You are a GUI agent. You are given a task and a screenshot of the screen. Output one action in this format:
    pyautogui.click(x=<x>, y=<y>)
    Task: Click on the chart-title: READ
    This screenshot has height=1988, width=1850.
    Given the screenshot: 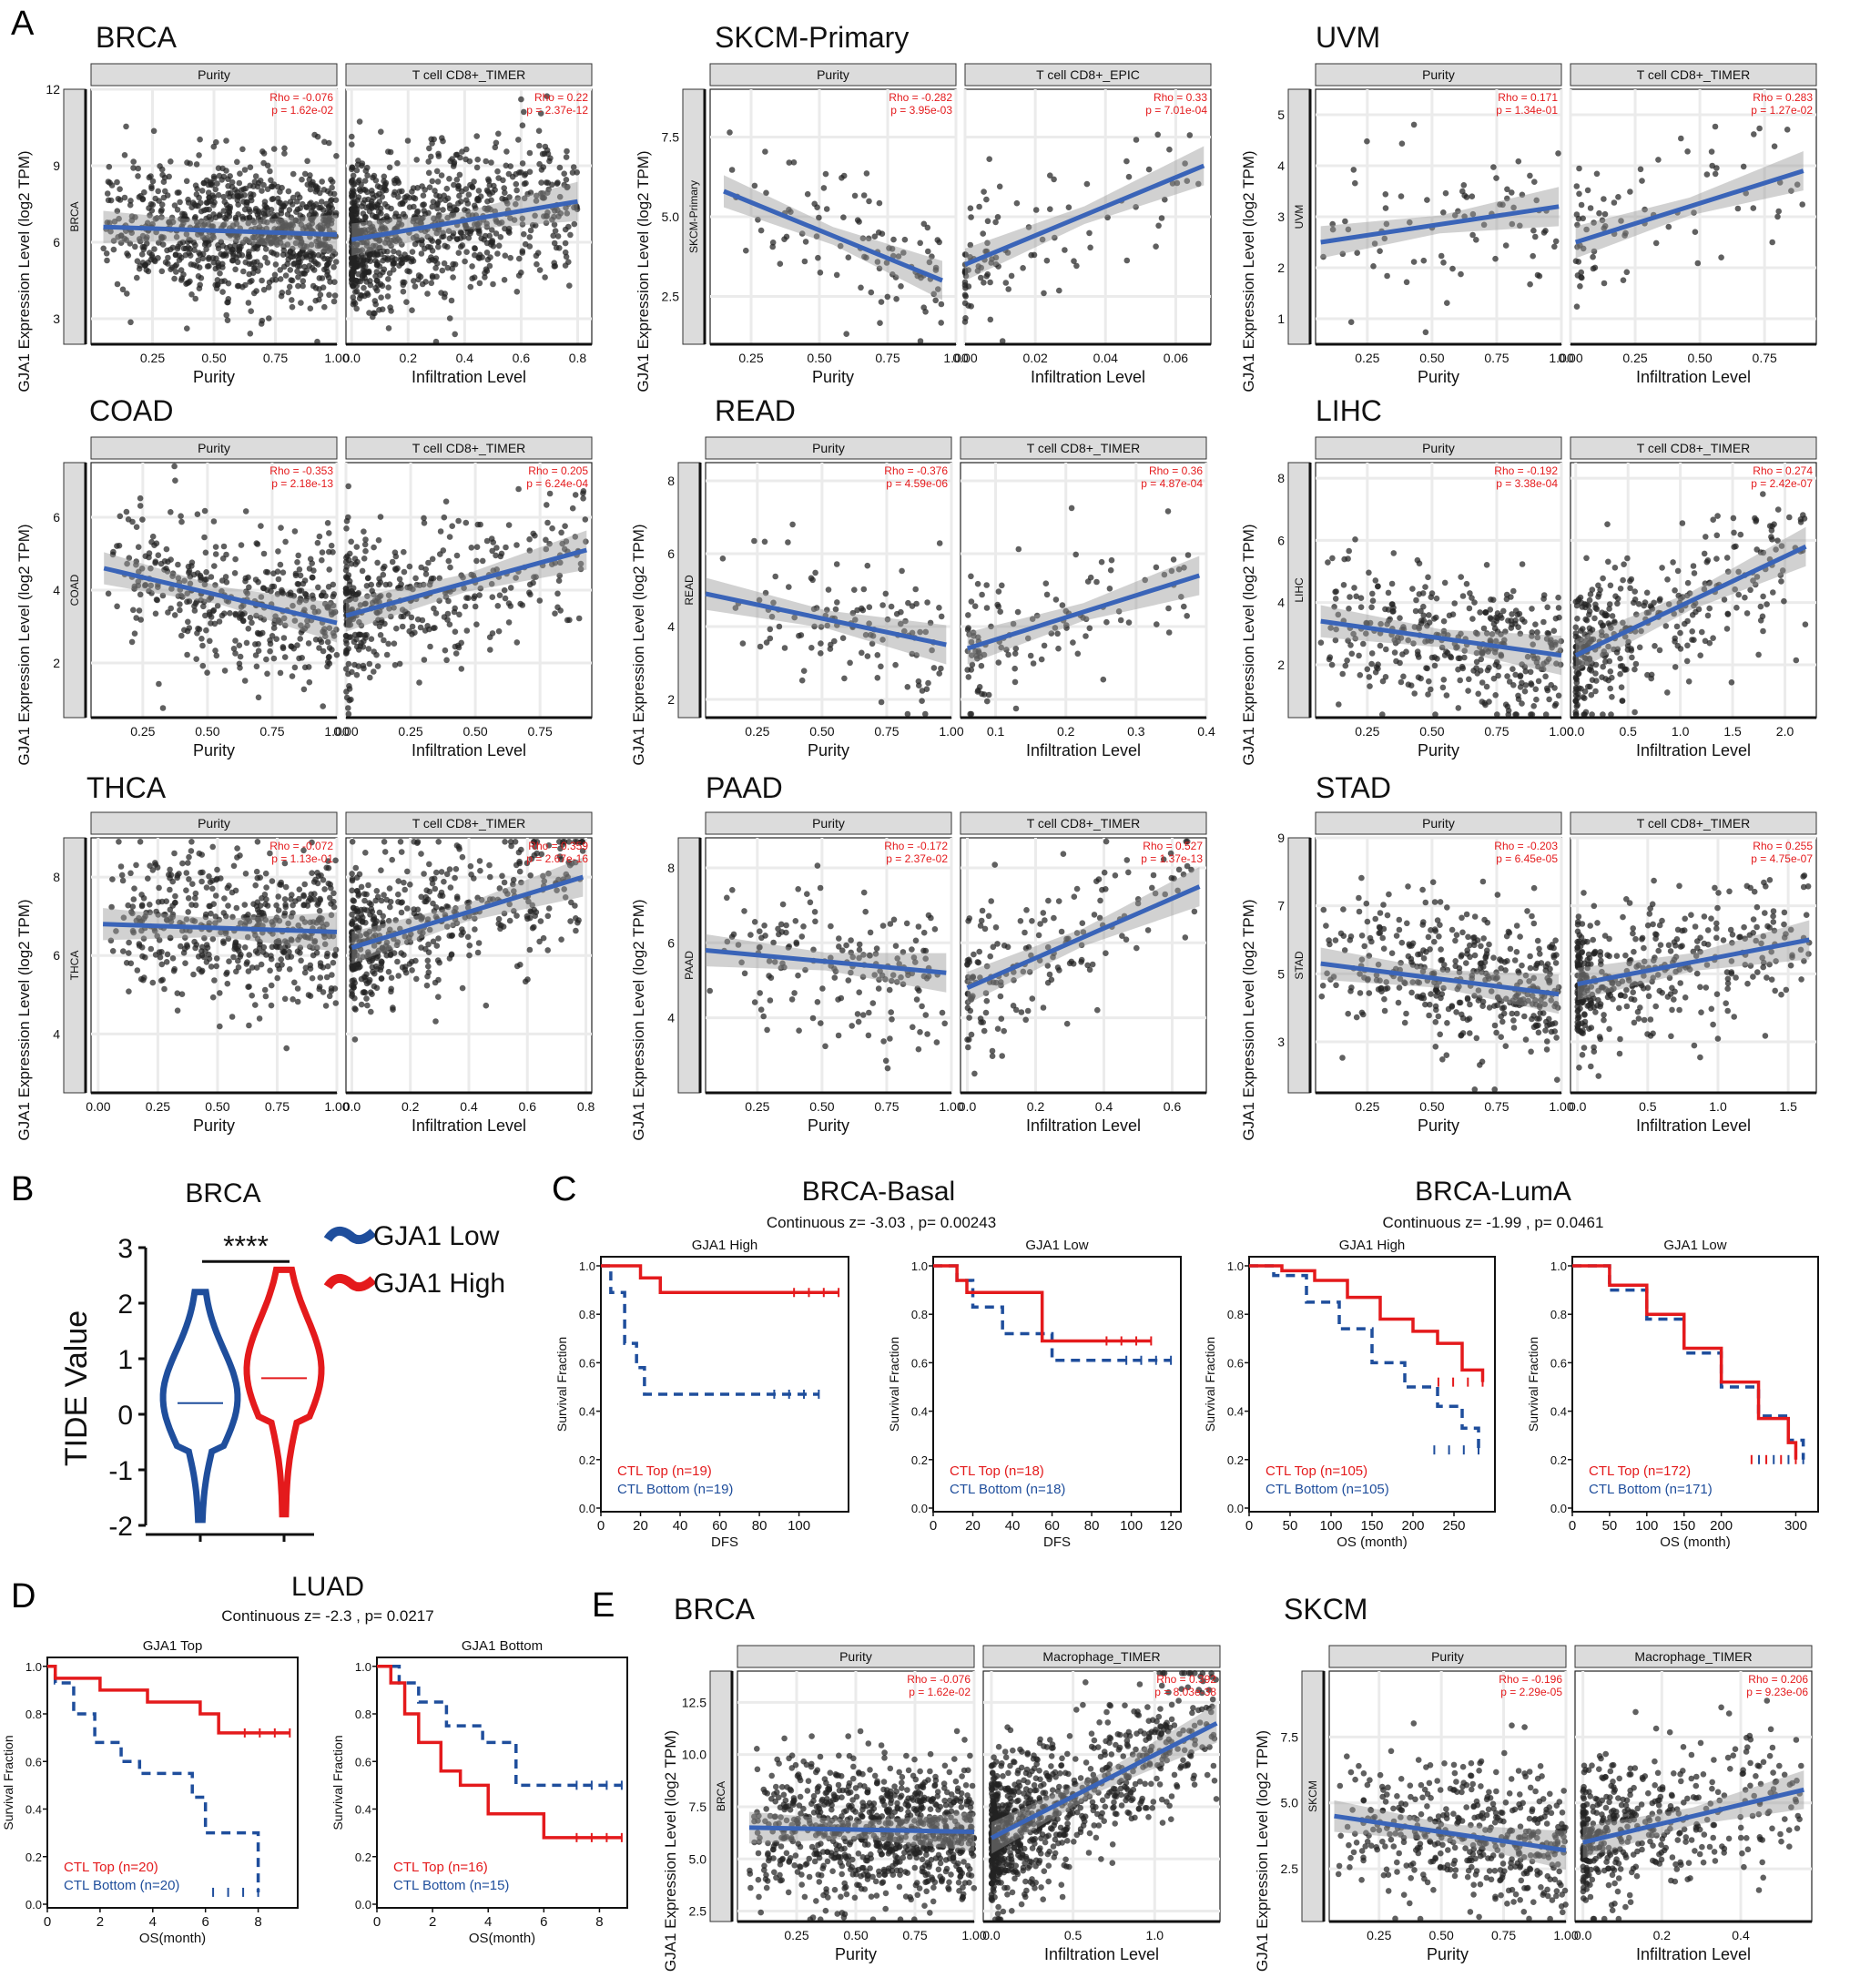 What is the action you would take?
    pyautogui.click(x=756, y=410)
    